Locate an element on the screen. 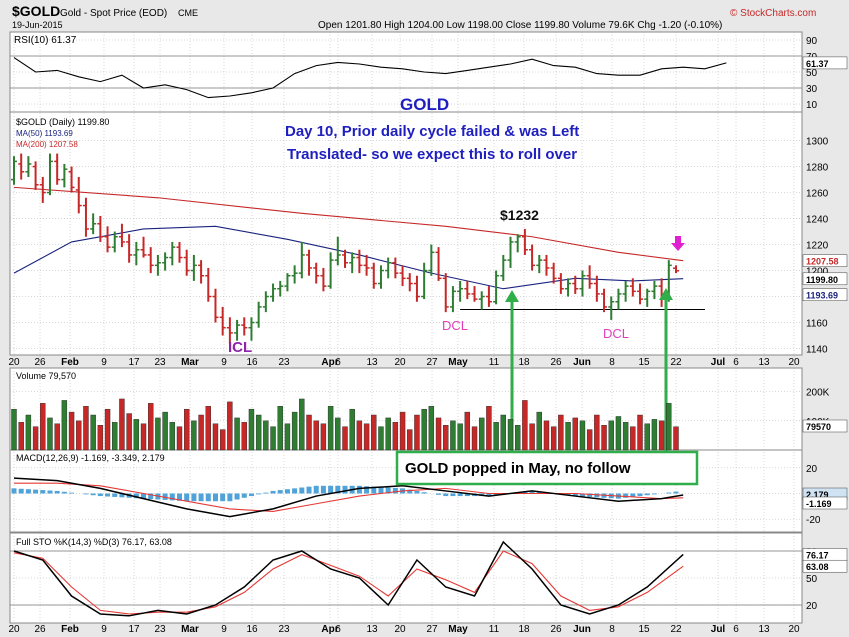 The width and height of the screenshot is (849, 637). x-tick-label: 6 is located at coordinates (338, 362).